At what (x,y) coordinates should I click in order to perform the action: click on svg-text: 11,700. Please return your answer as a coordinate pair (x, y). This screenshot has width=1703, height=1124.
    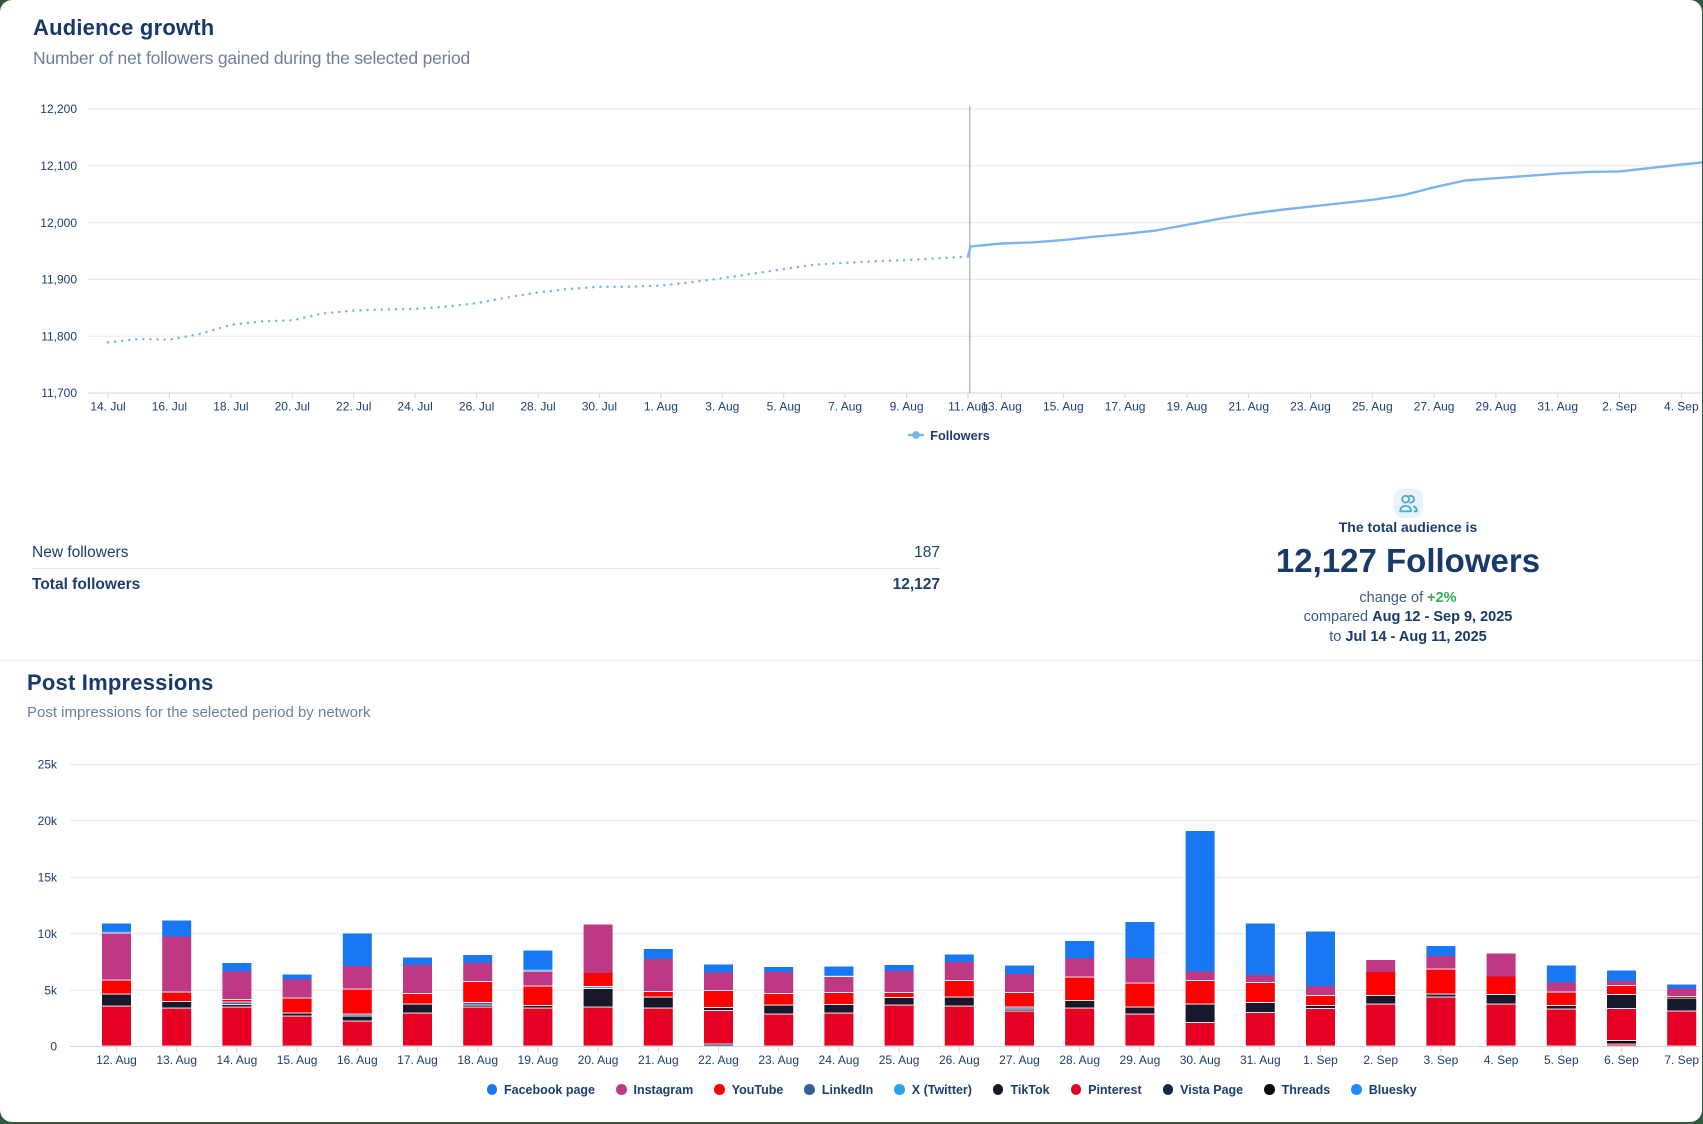
    Looking at the image, I should click on (59, 393).